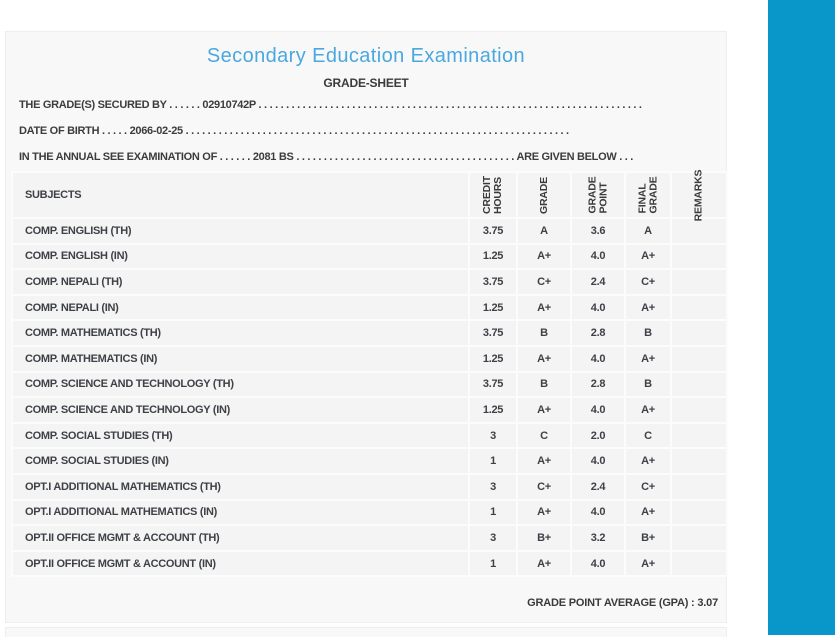 The image size is (835, 637). What do you see at coordinates (240, 410) in the screenshot?
I see `subject-cell: COMP. SCIENCE AND TECHNOLOGY (IN)` at bounding box center [240, 410].